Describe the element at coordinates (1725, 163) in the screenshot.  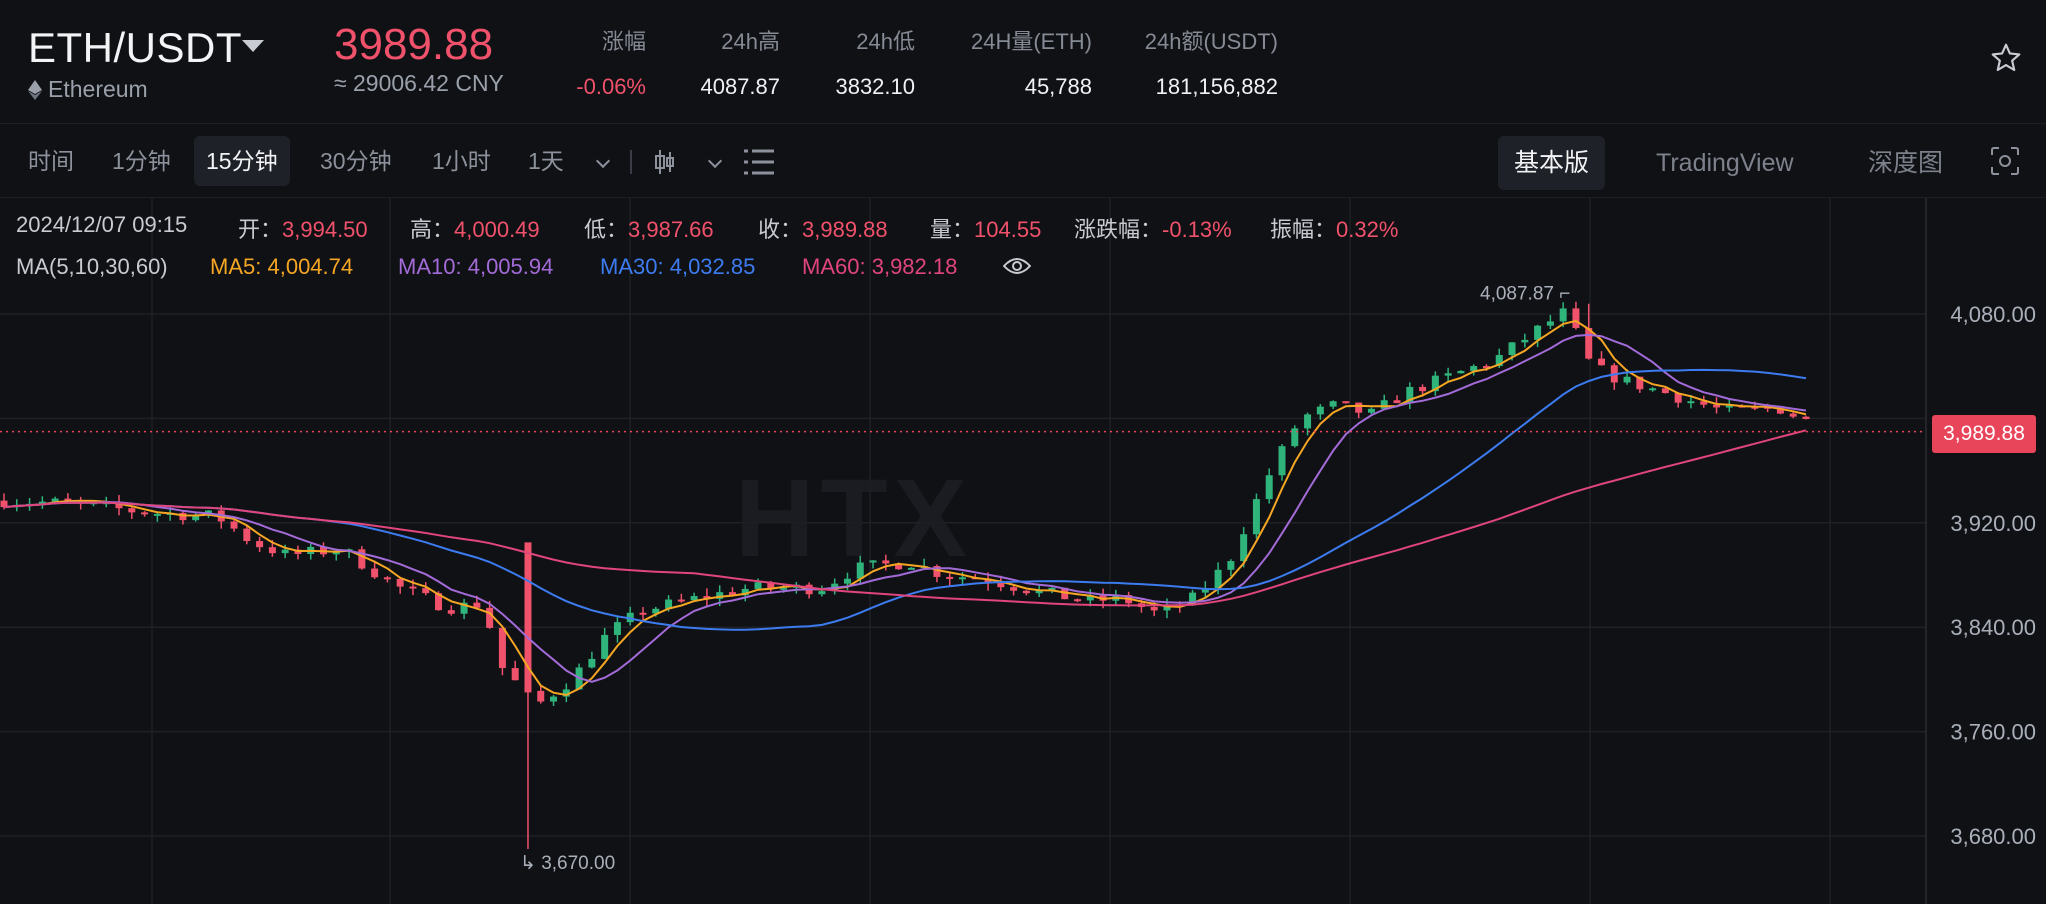
I see `tab-tradingview: TradingView` at that location.